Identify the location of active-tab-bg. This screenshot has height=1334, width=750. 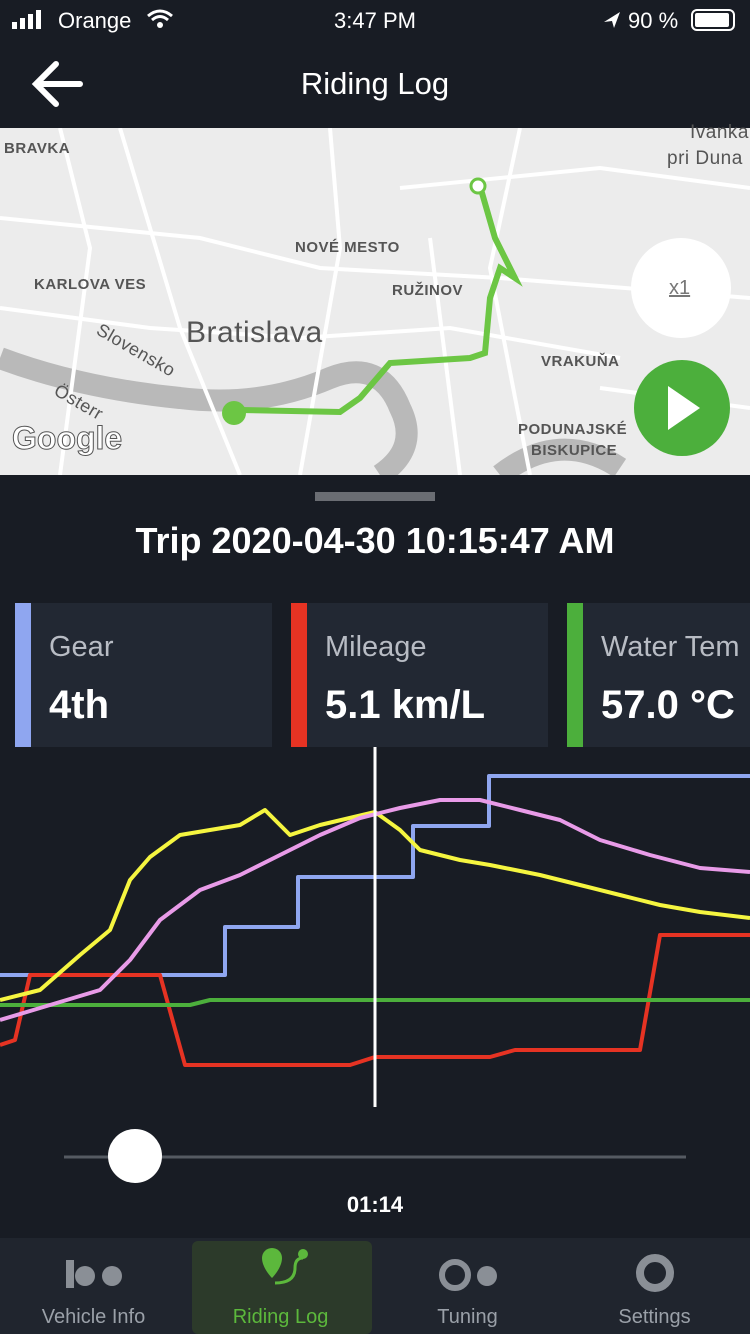
(282, 1287).